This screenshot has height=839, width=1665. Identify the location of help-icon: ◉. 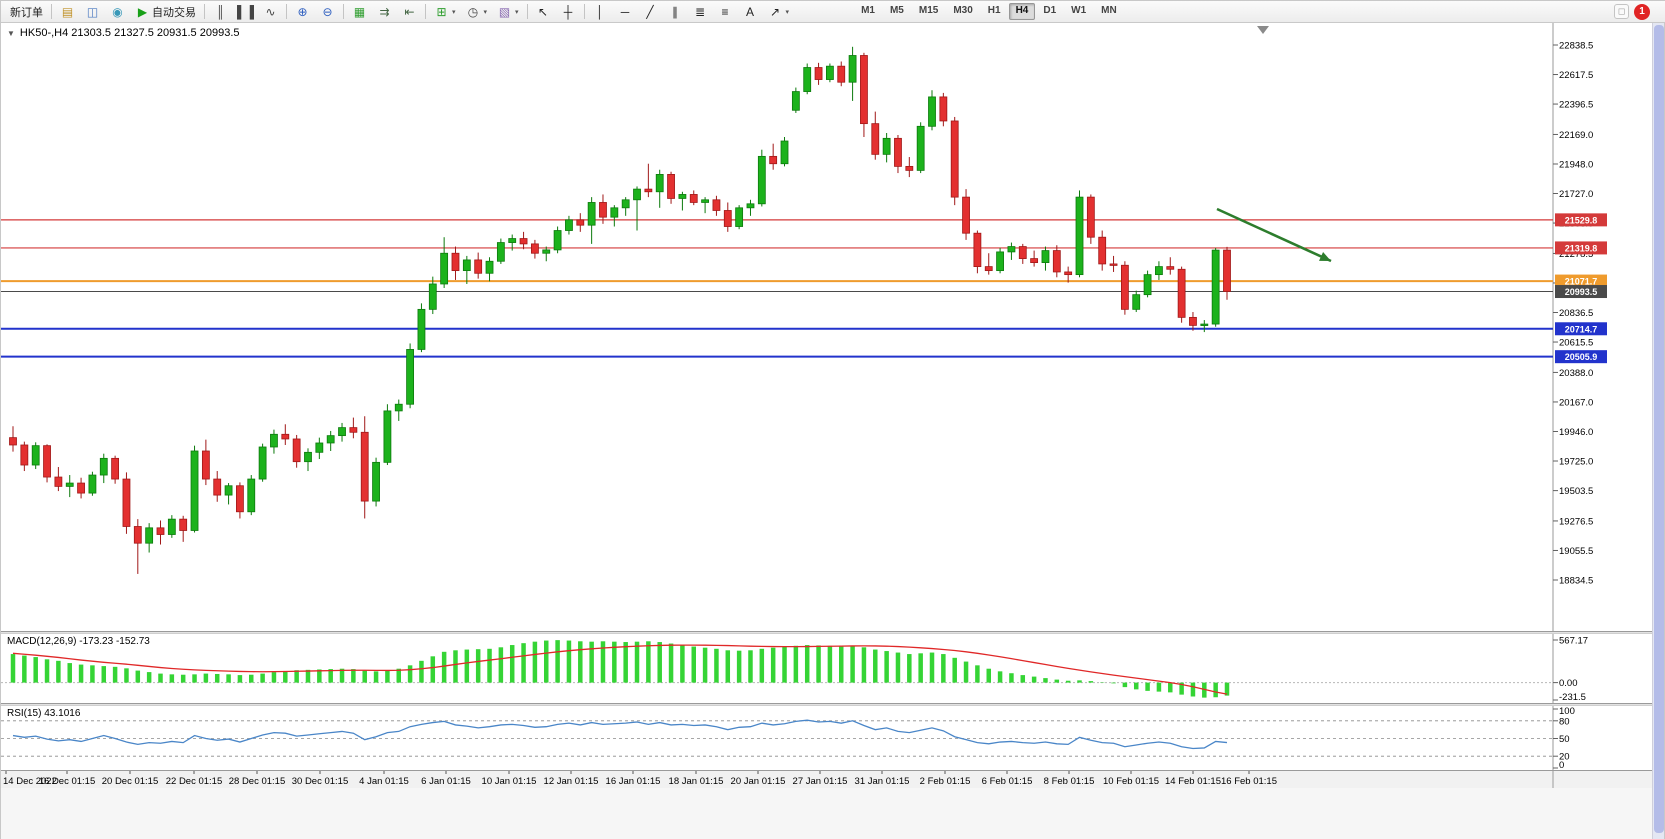
(117, 12).